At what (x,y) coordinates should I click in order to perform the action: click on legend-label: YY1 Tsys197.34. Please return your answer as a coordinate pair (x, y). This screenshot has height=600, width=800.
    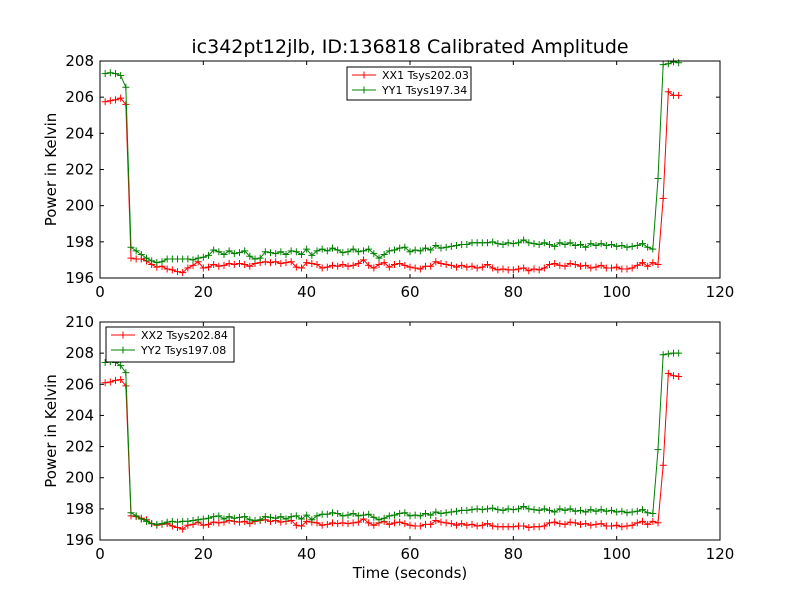
    Looking at the image, I should click on (424, 90).